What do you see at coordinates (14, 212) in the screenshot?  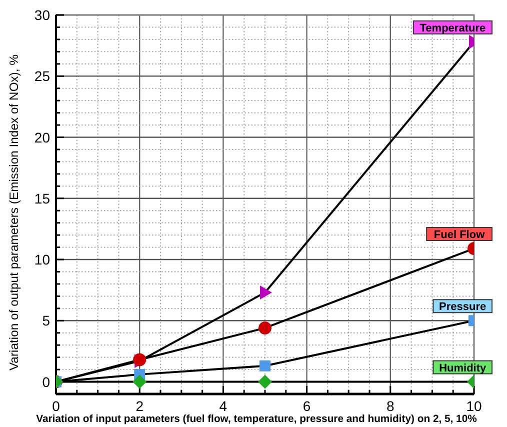 I see `y-axis-title: Variation of output parameters (Emission Index of NOx), %` at bounding box center [14, 212].